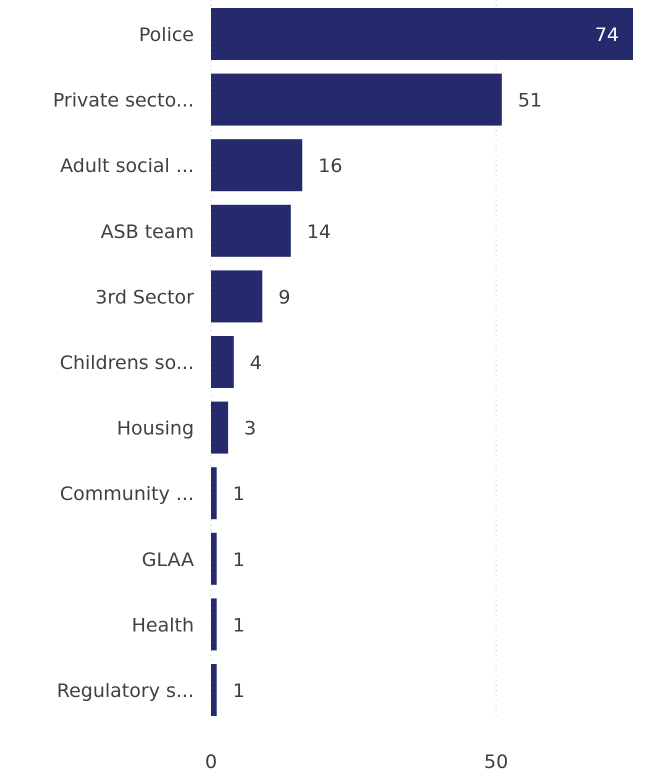  What do you see at coordinates (284, 297) in the screenshot?
I see `data-label: 9` at bounding box center [284, 297].